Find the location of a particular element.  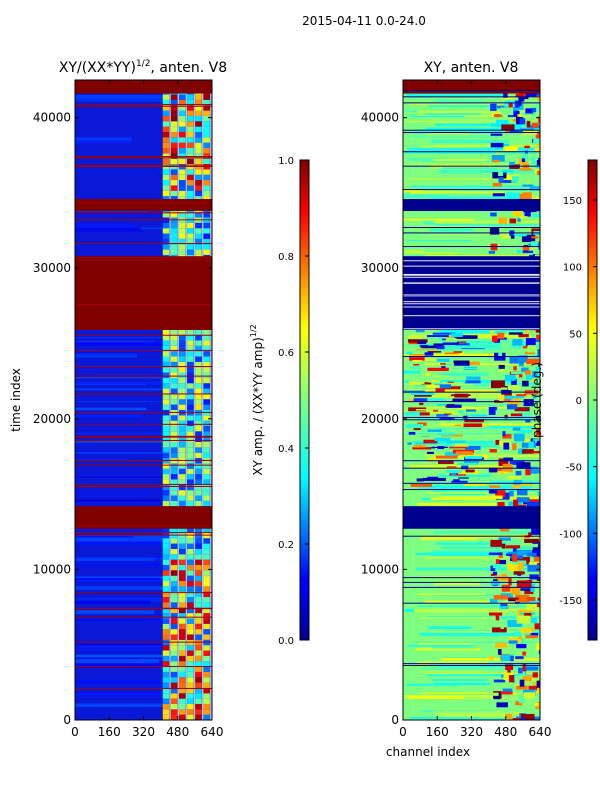

y-tick-label: 40000 is located at coordinates (52, 118).